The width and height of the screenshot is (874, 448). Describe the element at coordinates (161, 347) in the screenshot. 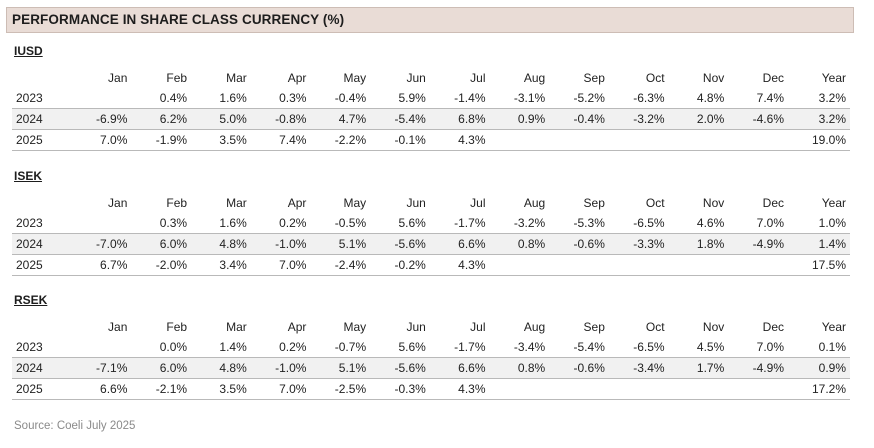

I see `table-cell: 0.0%` at that location.